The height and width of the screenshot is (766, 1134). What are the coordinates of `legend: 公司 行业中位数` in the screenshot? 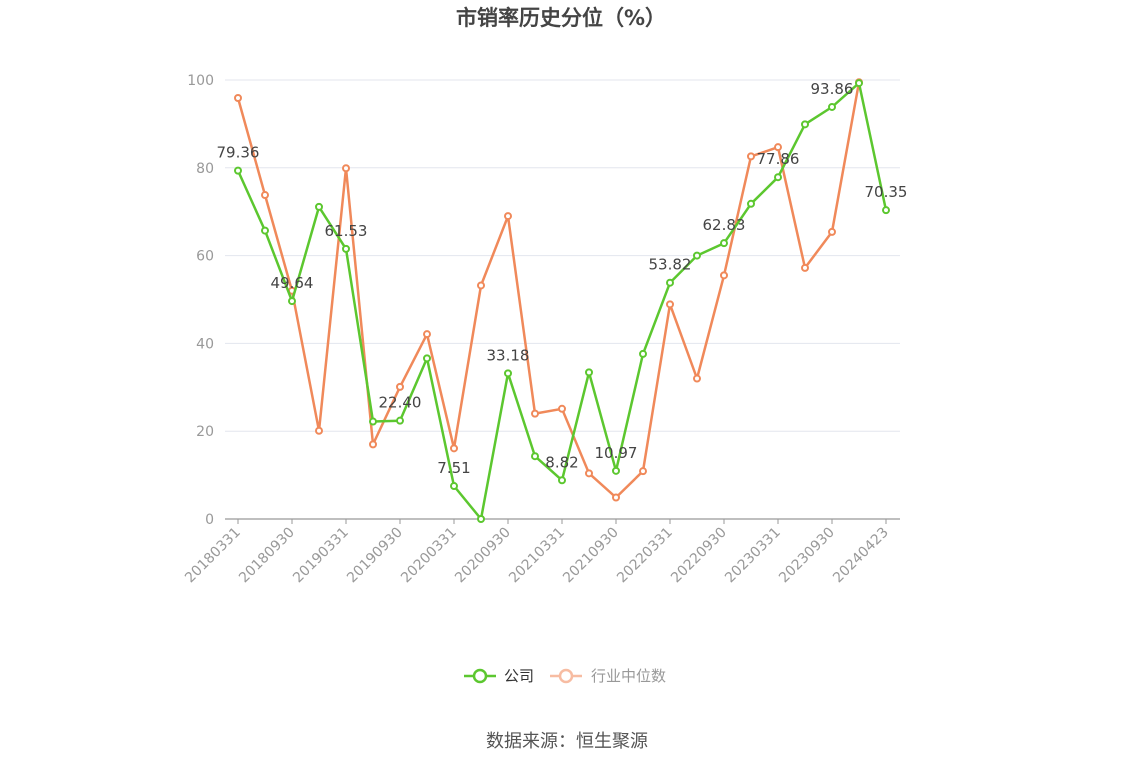 It's located at (565, 676).